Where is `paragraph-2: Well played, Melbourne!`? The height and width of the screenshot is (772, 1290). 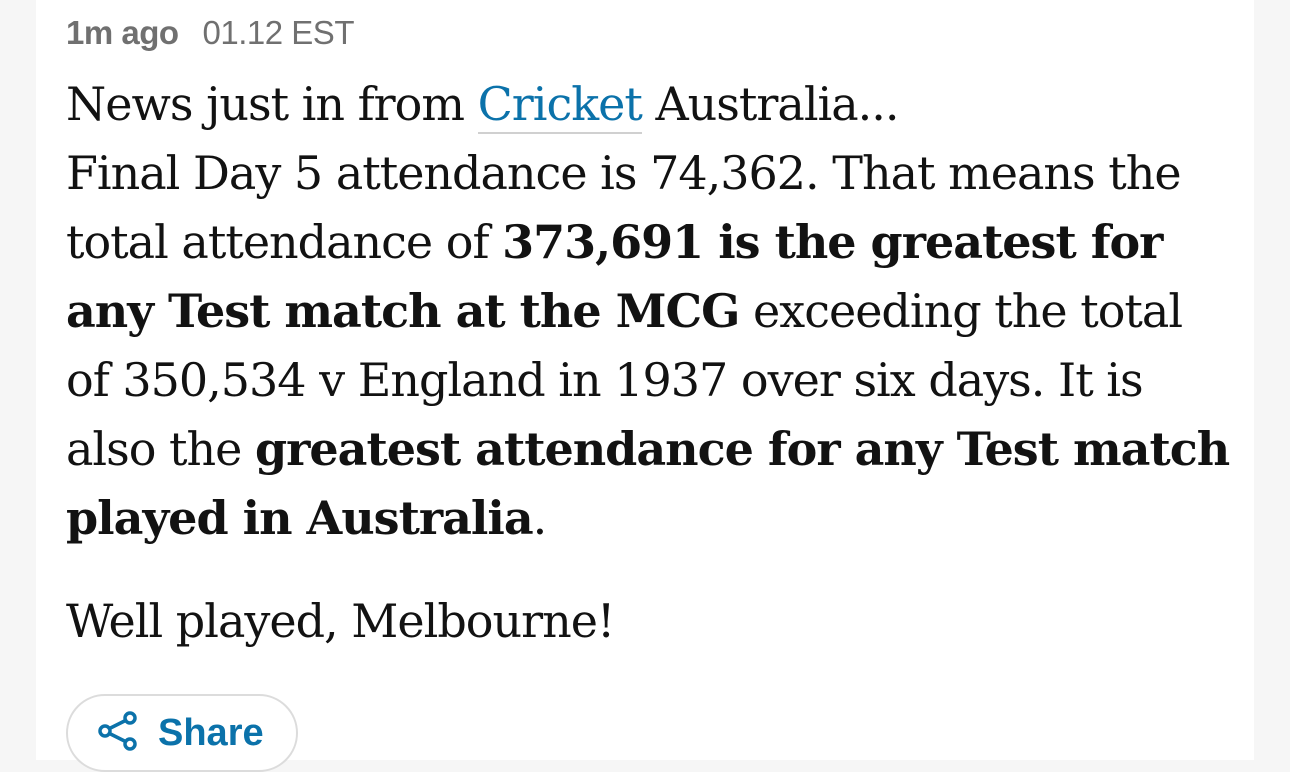 paragraph-2: Well played, Melbourne! is located at coordinates (340, 621).